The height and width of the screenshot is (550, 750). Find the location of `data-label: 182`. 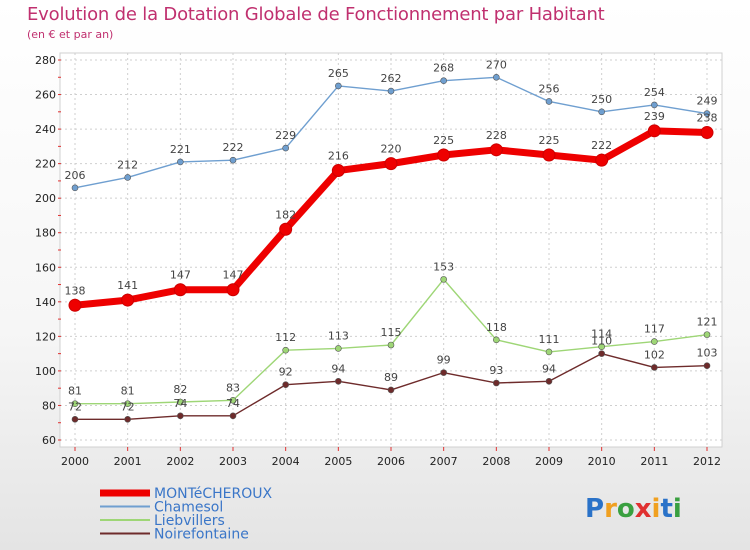

data-label: 182 is located at coordinates (285, 214).